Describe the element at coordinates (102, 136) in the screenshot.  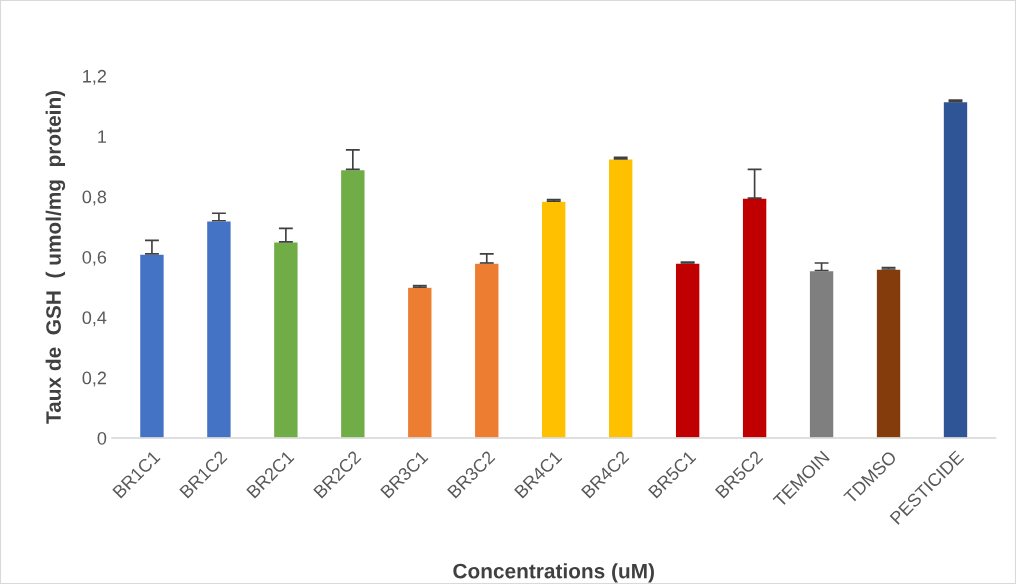
I see `y-tick-label: 1` at that location.